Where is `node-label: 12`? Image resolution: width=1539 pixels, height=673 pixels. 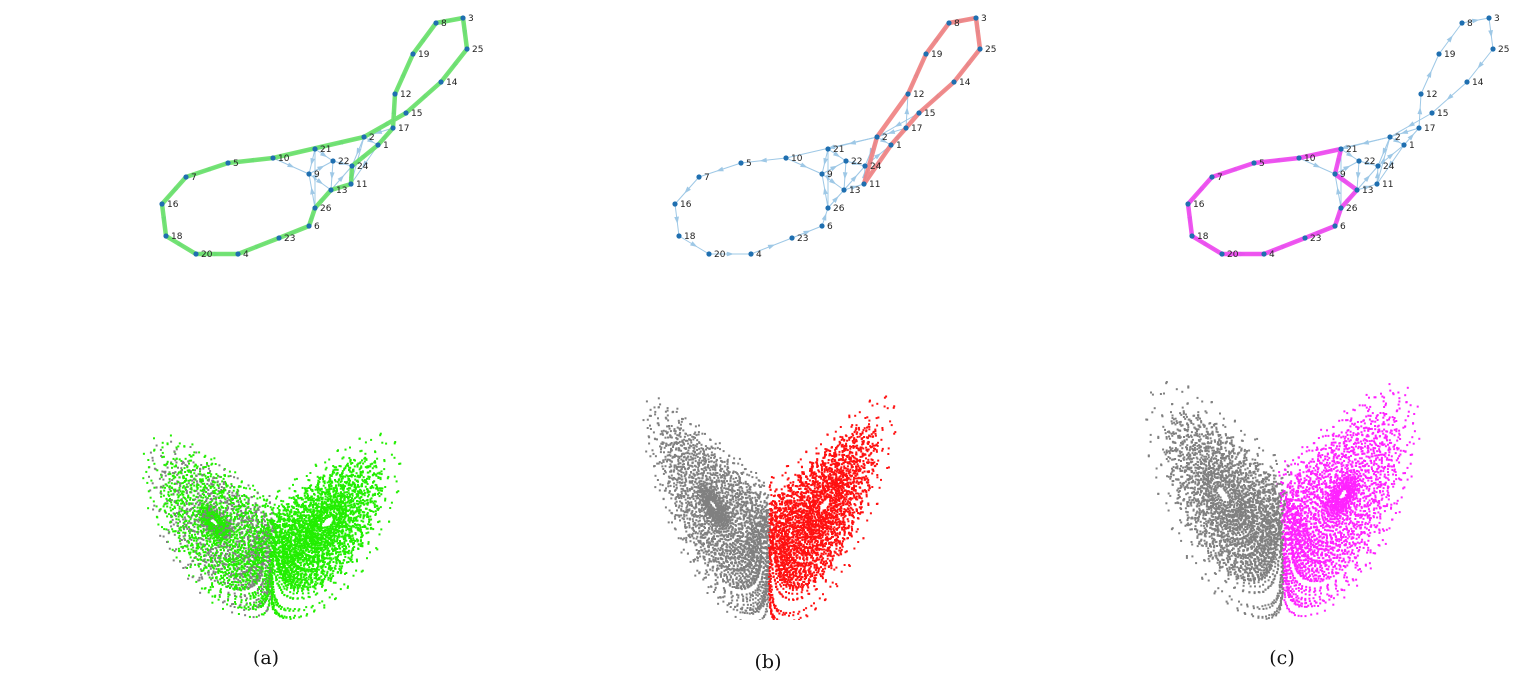 node-label: 12 is located at coordinates (1431, 95).